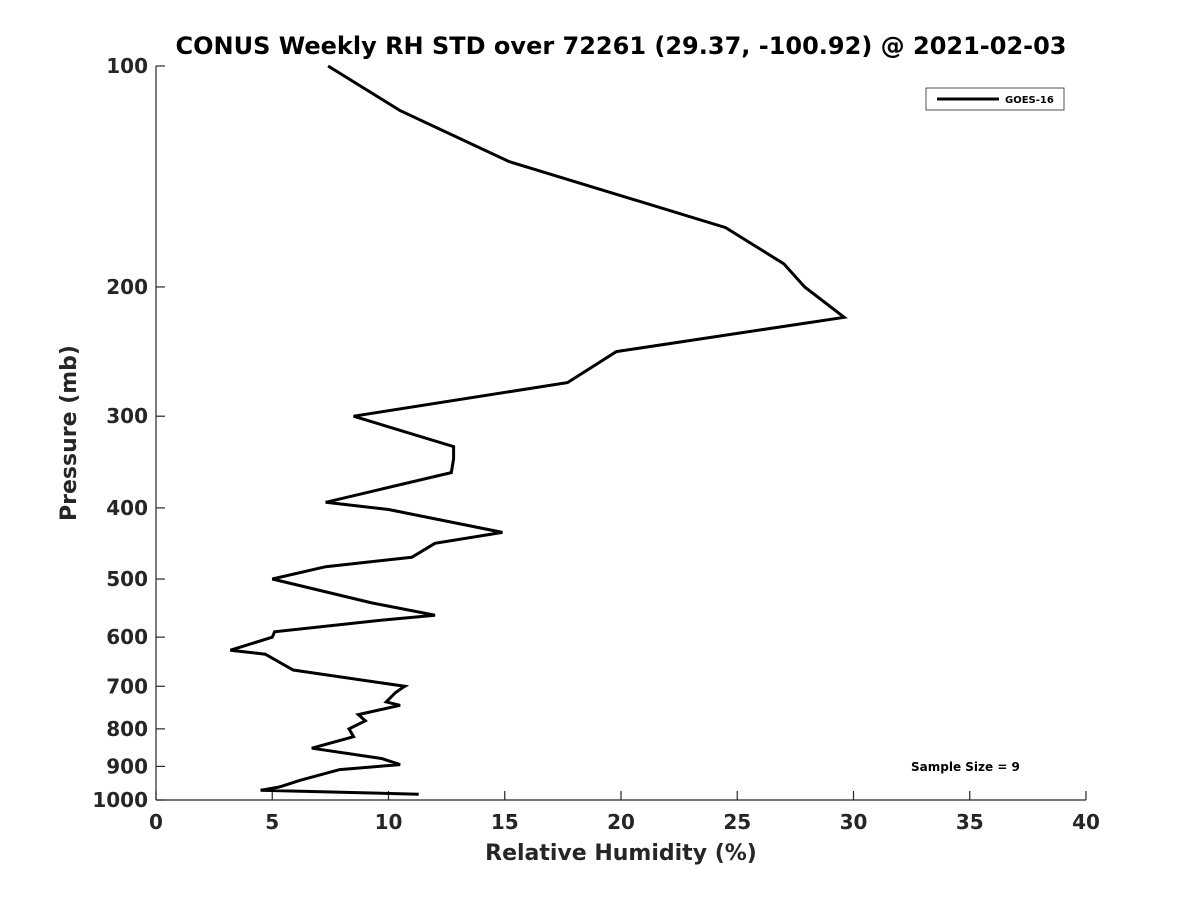  I want to click on x-tick-label: 25, so click(737, 822).